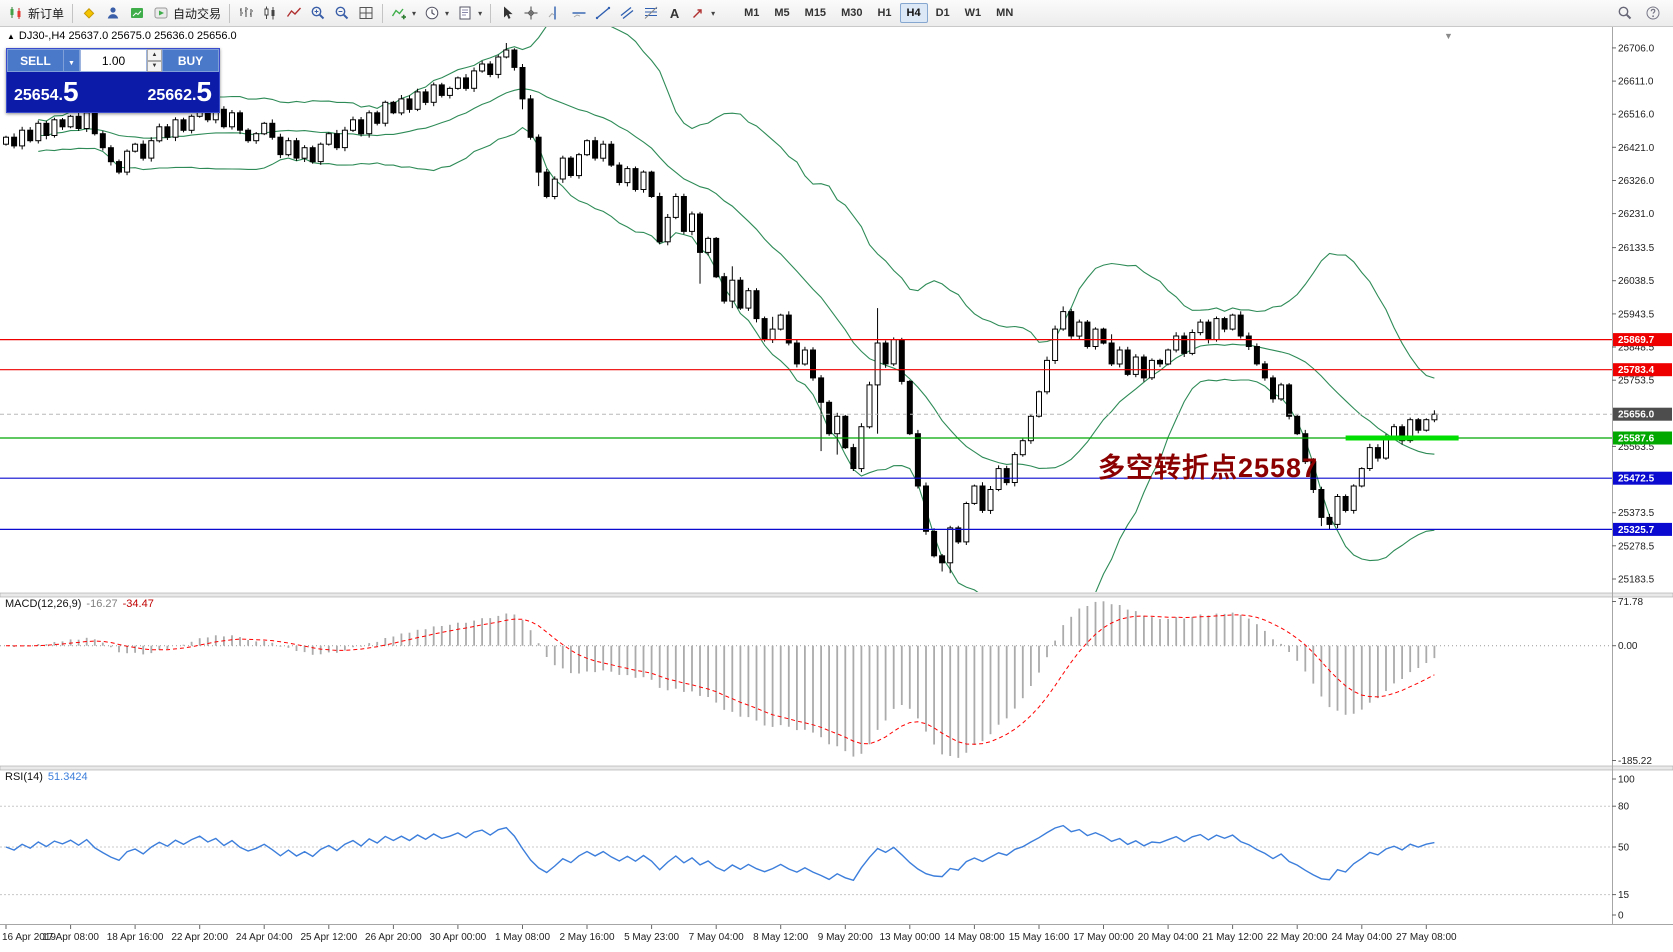 The image size is (1673, 952). What do you see at coordinates (46, 777) in the screenshot?
I see `rsi-indicator-label: RSI(14) 51.3424` at bounding box center [46, 777].